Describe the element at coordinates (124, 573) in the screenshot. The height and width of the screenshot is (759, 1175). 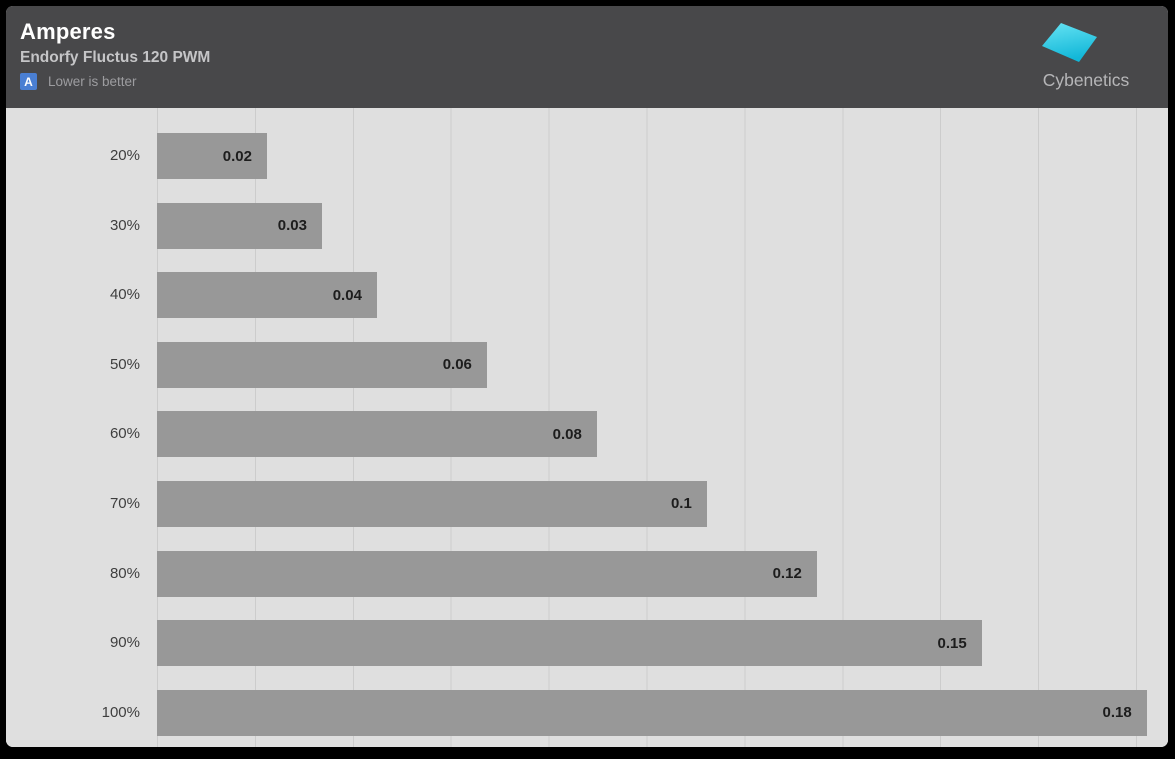
I see `category-label: 80%` at that location.